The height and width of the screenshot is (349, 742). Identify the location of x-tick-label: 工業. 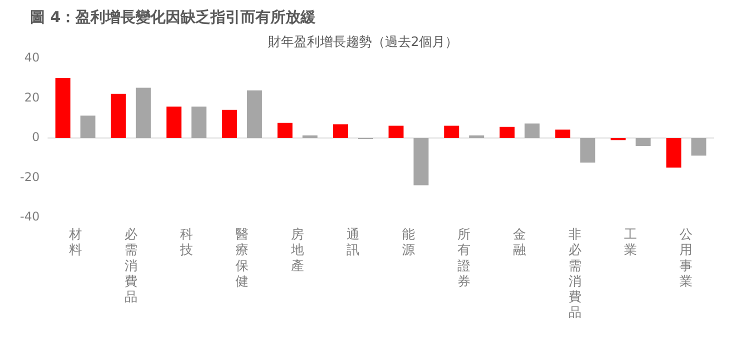
(631, 243).